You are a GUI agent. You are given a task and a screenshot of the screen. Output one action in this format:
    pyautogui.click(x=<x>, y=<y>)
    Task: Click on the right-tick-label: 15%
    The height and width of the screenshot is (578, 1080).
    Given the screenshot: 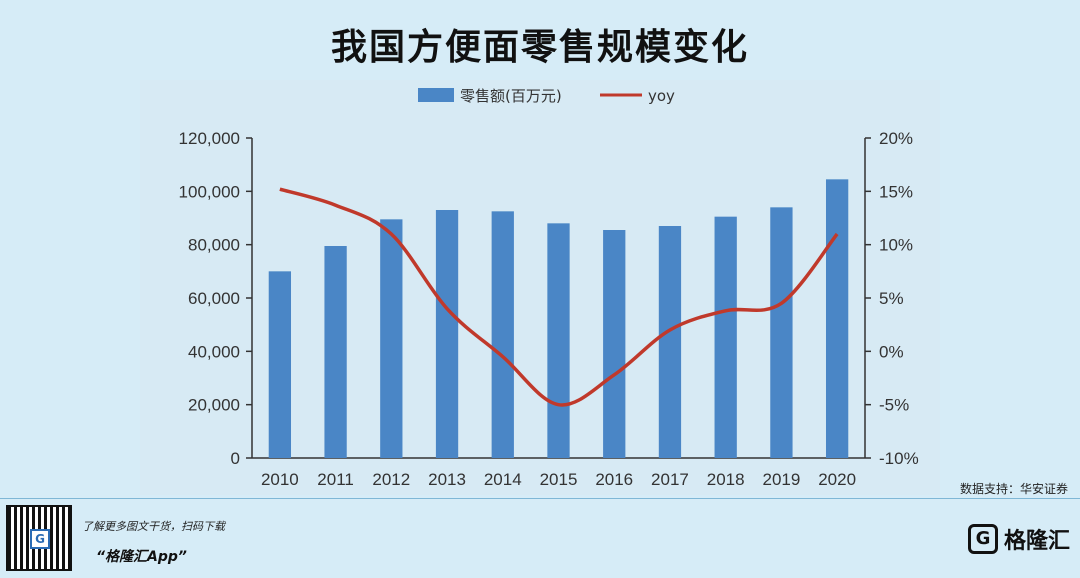 What is the action you would take?
    pyautogui.click(x=896, y=191)
    